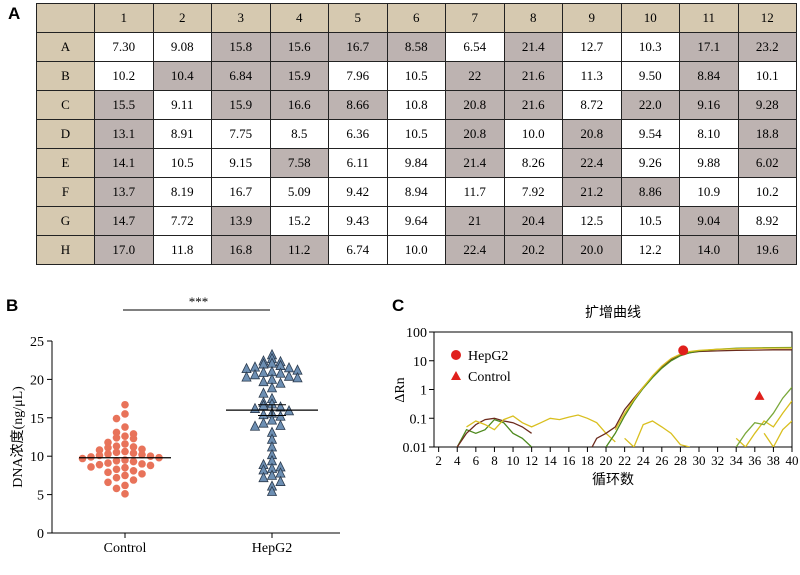 Image resolution: width=800 pixels, height=575 pixels. Describe the element at coordinates (531, 460) in the screenshot. I see `x-tick-label: 12` at that location.